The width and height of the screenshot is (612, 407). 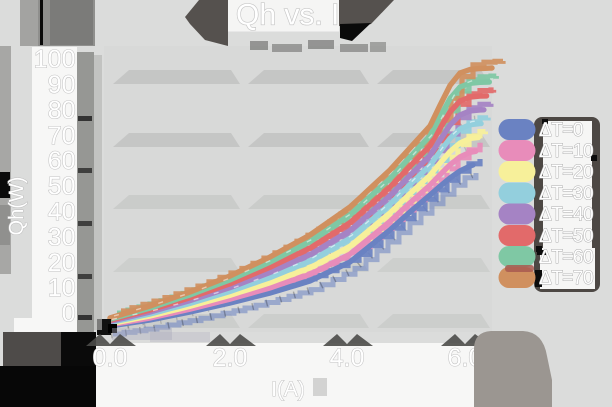 I want to click on svg-text: 70, so click(x=62, y=136).